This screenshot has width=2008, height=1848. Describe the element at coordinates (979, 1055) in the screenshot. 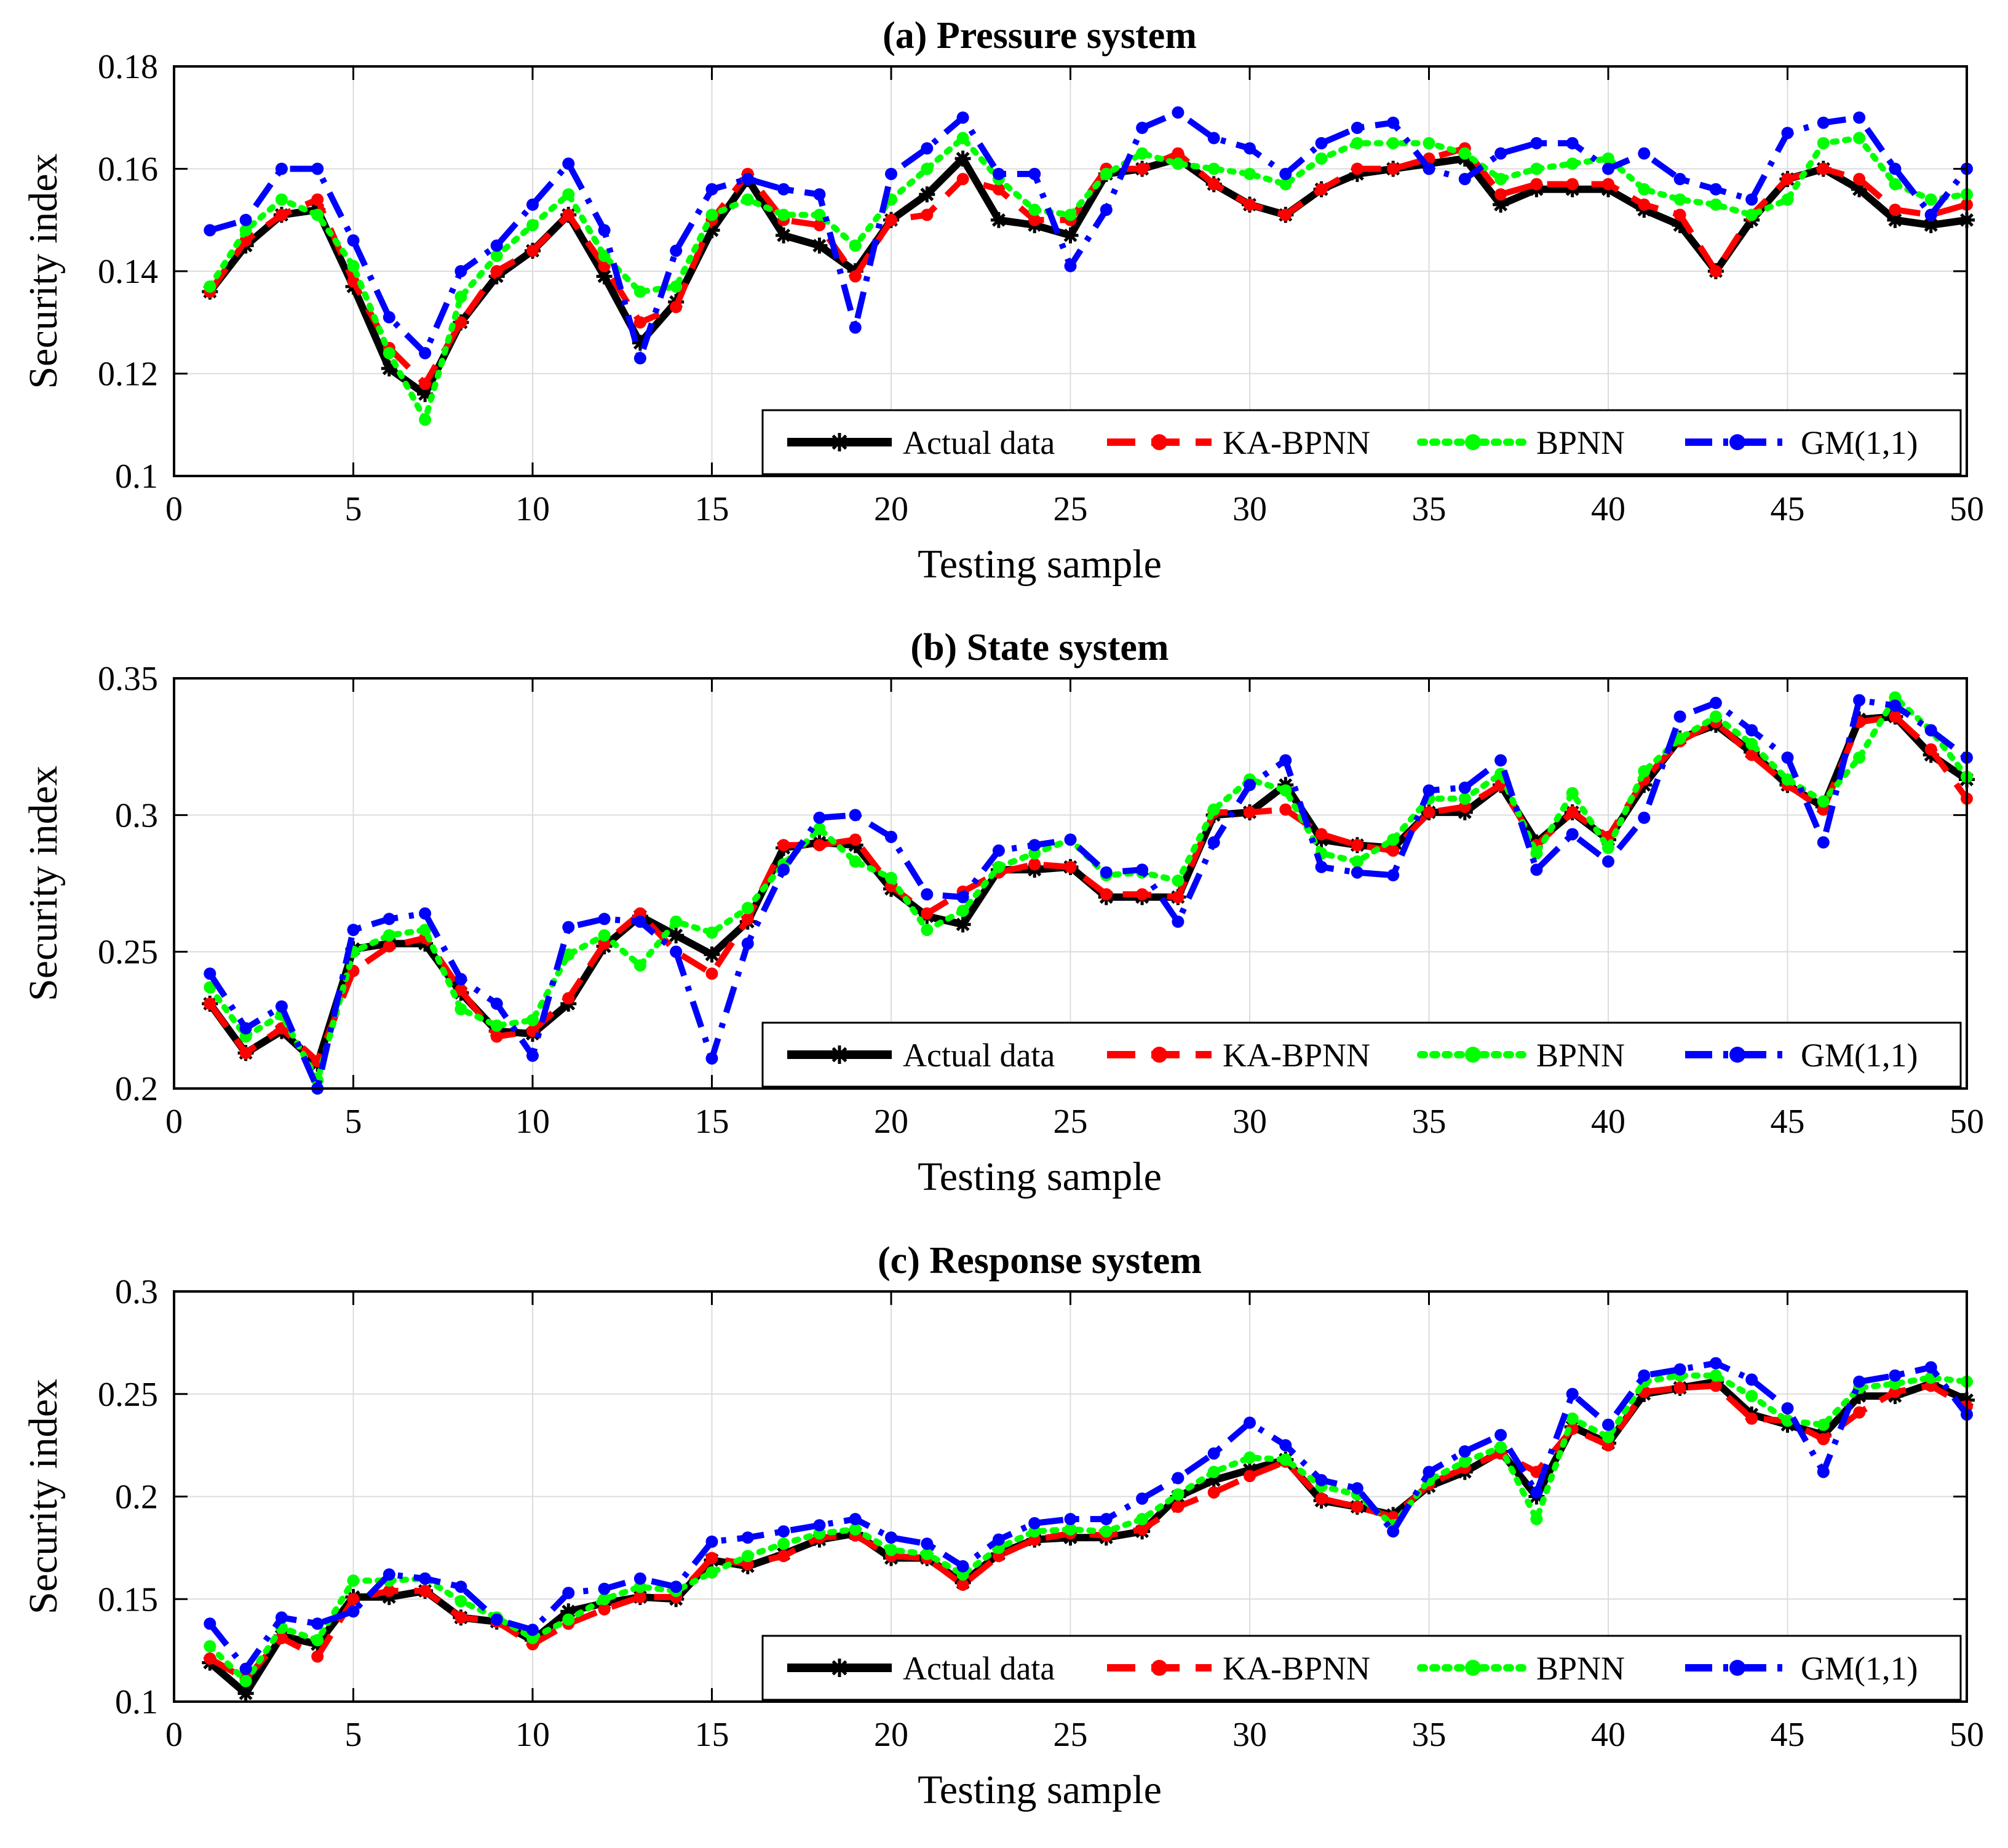

I see `legend-label: Actual data` at that location.